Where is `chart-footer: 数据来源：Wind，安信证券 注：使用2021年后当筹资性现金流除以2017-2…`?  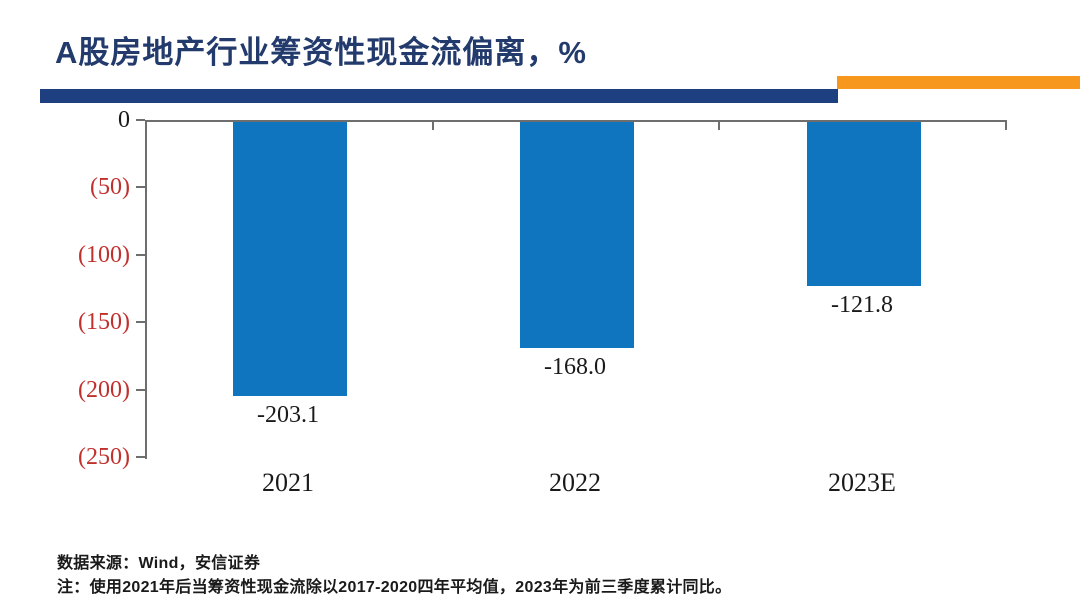
chart-footer: 数据来源：Wind，安信证券 注：使用2021年后当筹资性现金流除以2017-2… is located at coordinates (394, 576).